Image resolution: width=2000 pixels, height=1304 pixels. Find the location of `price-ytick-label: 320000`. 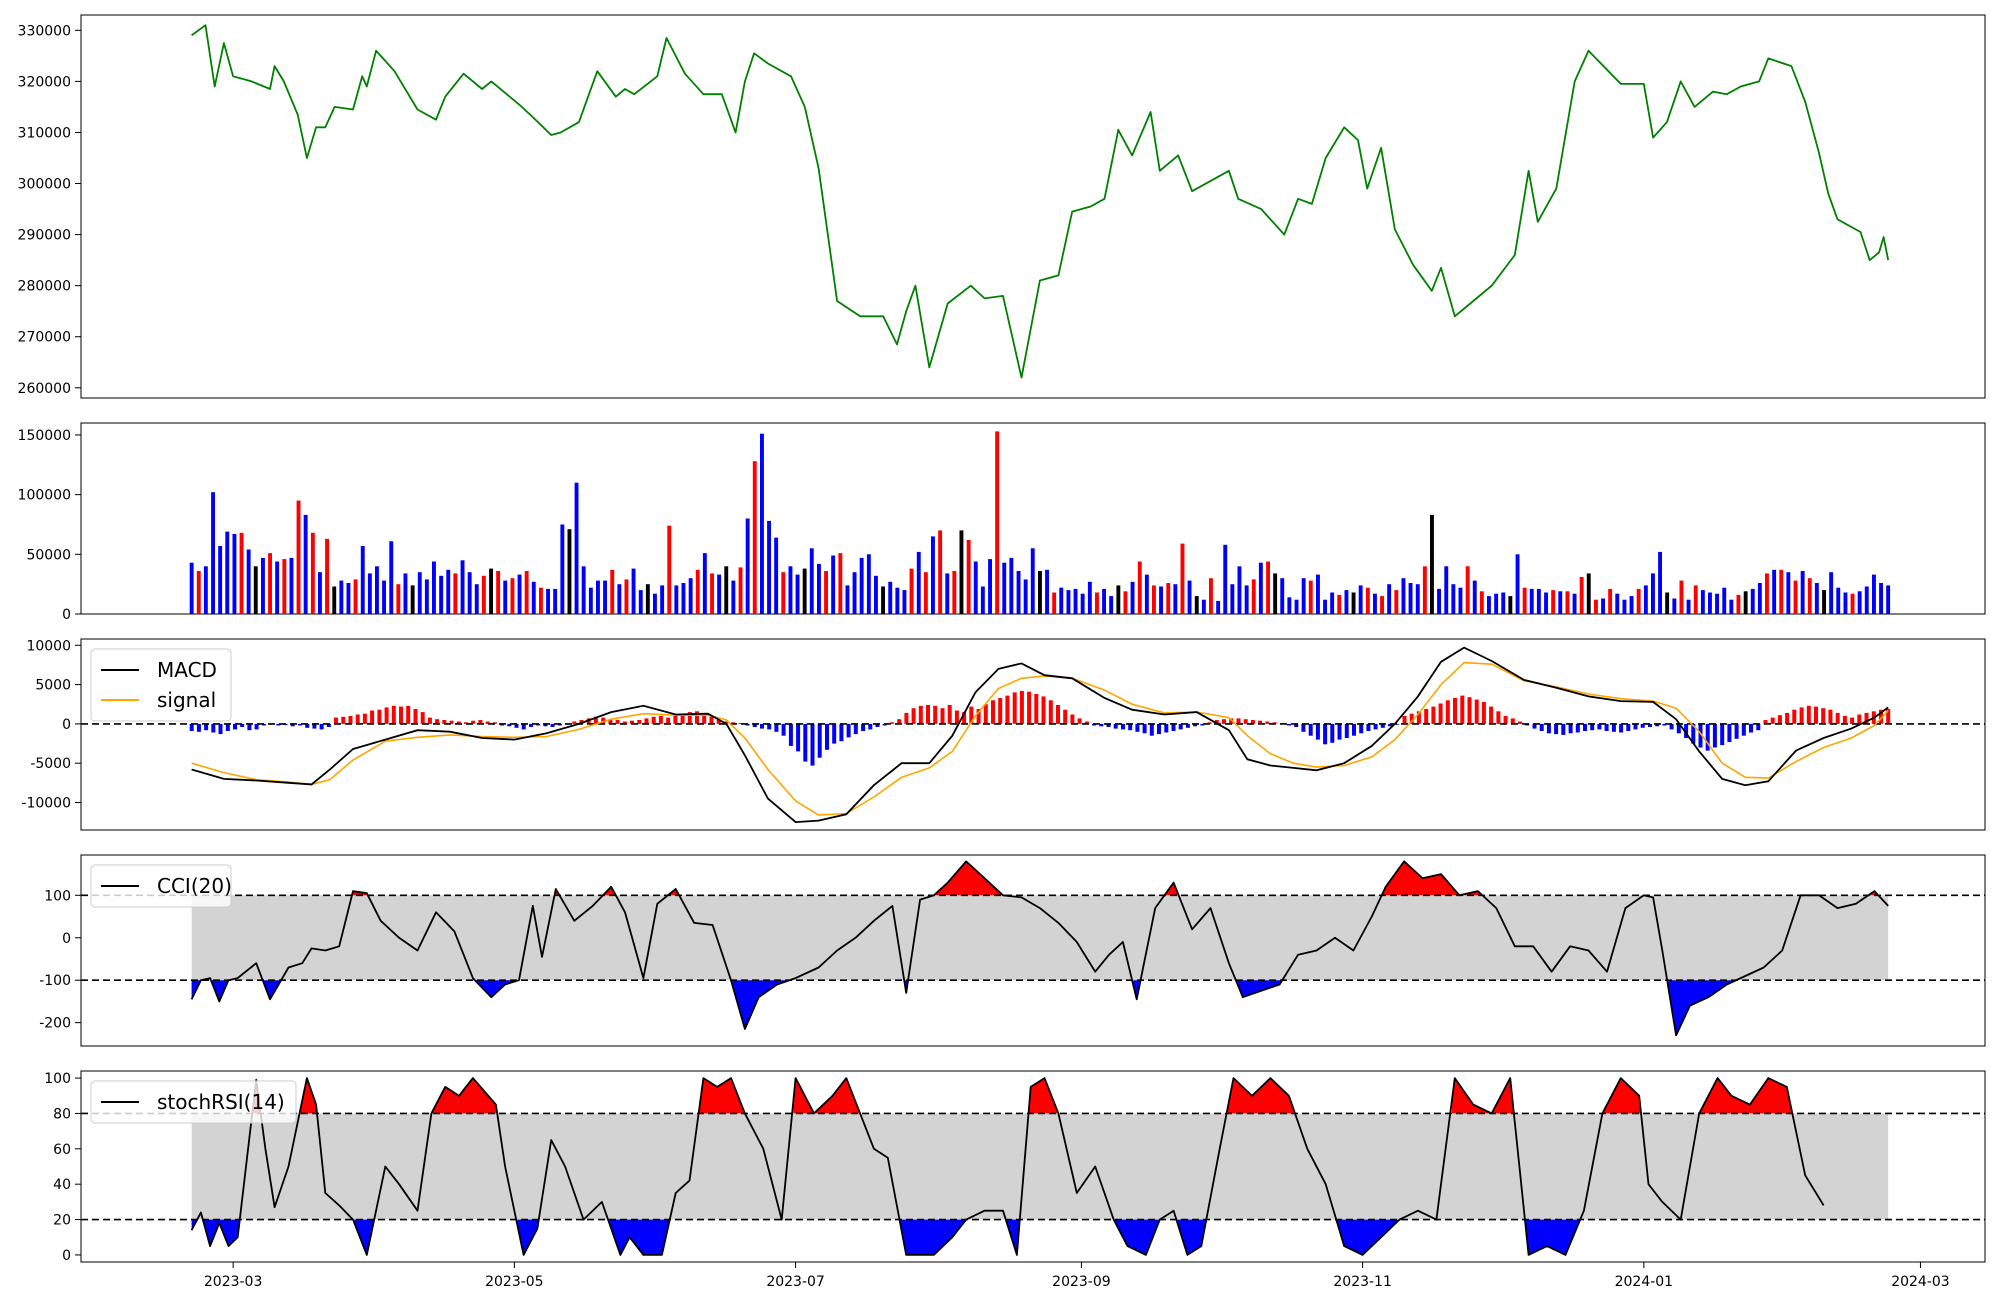

price-ytick-label: 320000 is located at coordinates (44, 82).